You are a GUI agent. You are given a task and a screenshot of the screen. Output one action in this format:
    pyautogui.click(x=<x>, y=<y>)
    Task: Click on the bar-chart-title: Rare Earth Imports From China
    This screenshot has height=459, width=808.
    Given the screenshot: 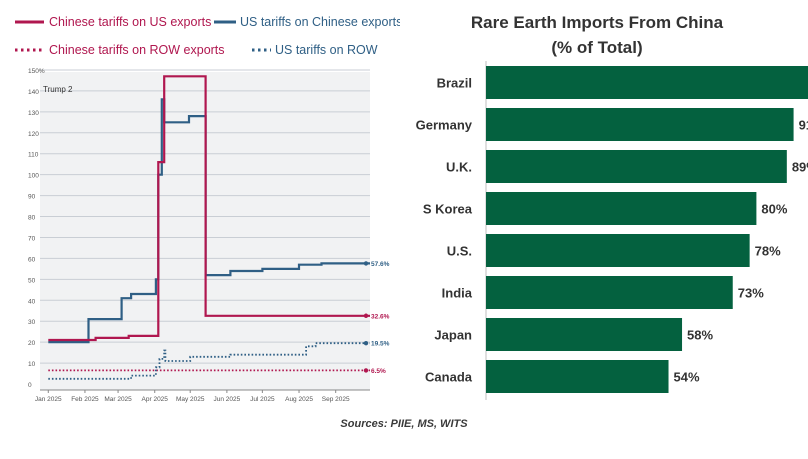 What is the action you would take?
    pyautogui.click(x=597, y=22)
    